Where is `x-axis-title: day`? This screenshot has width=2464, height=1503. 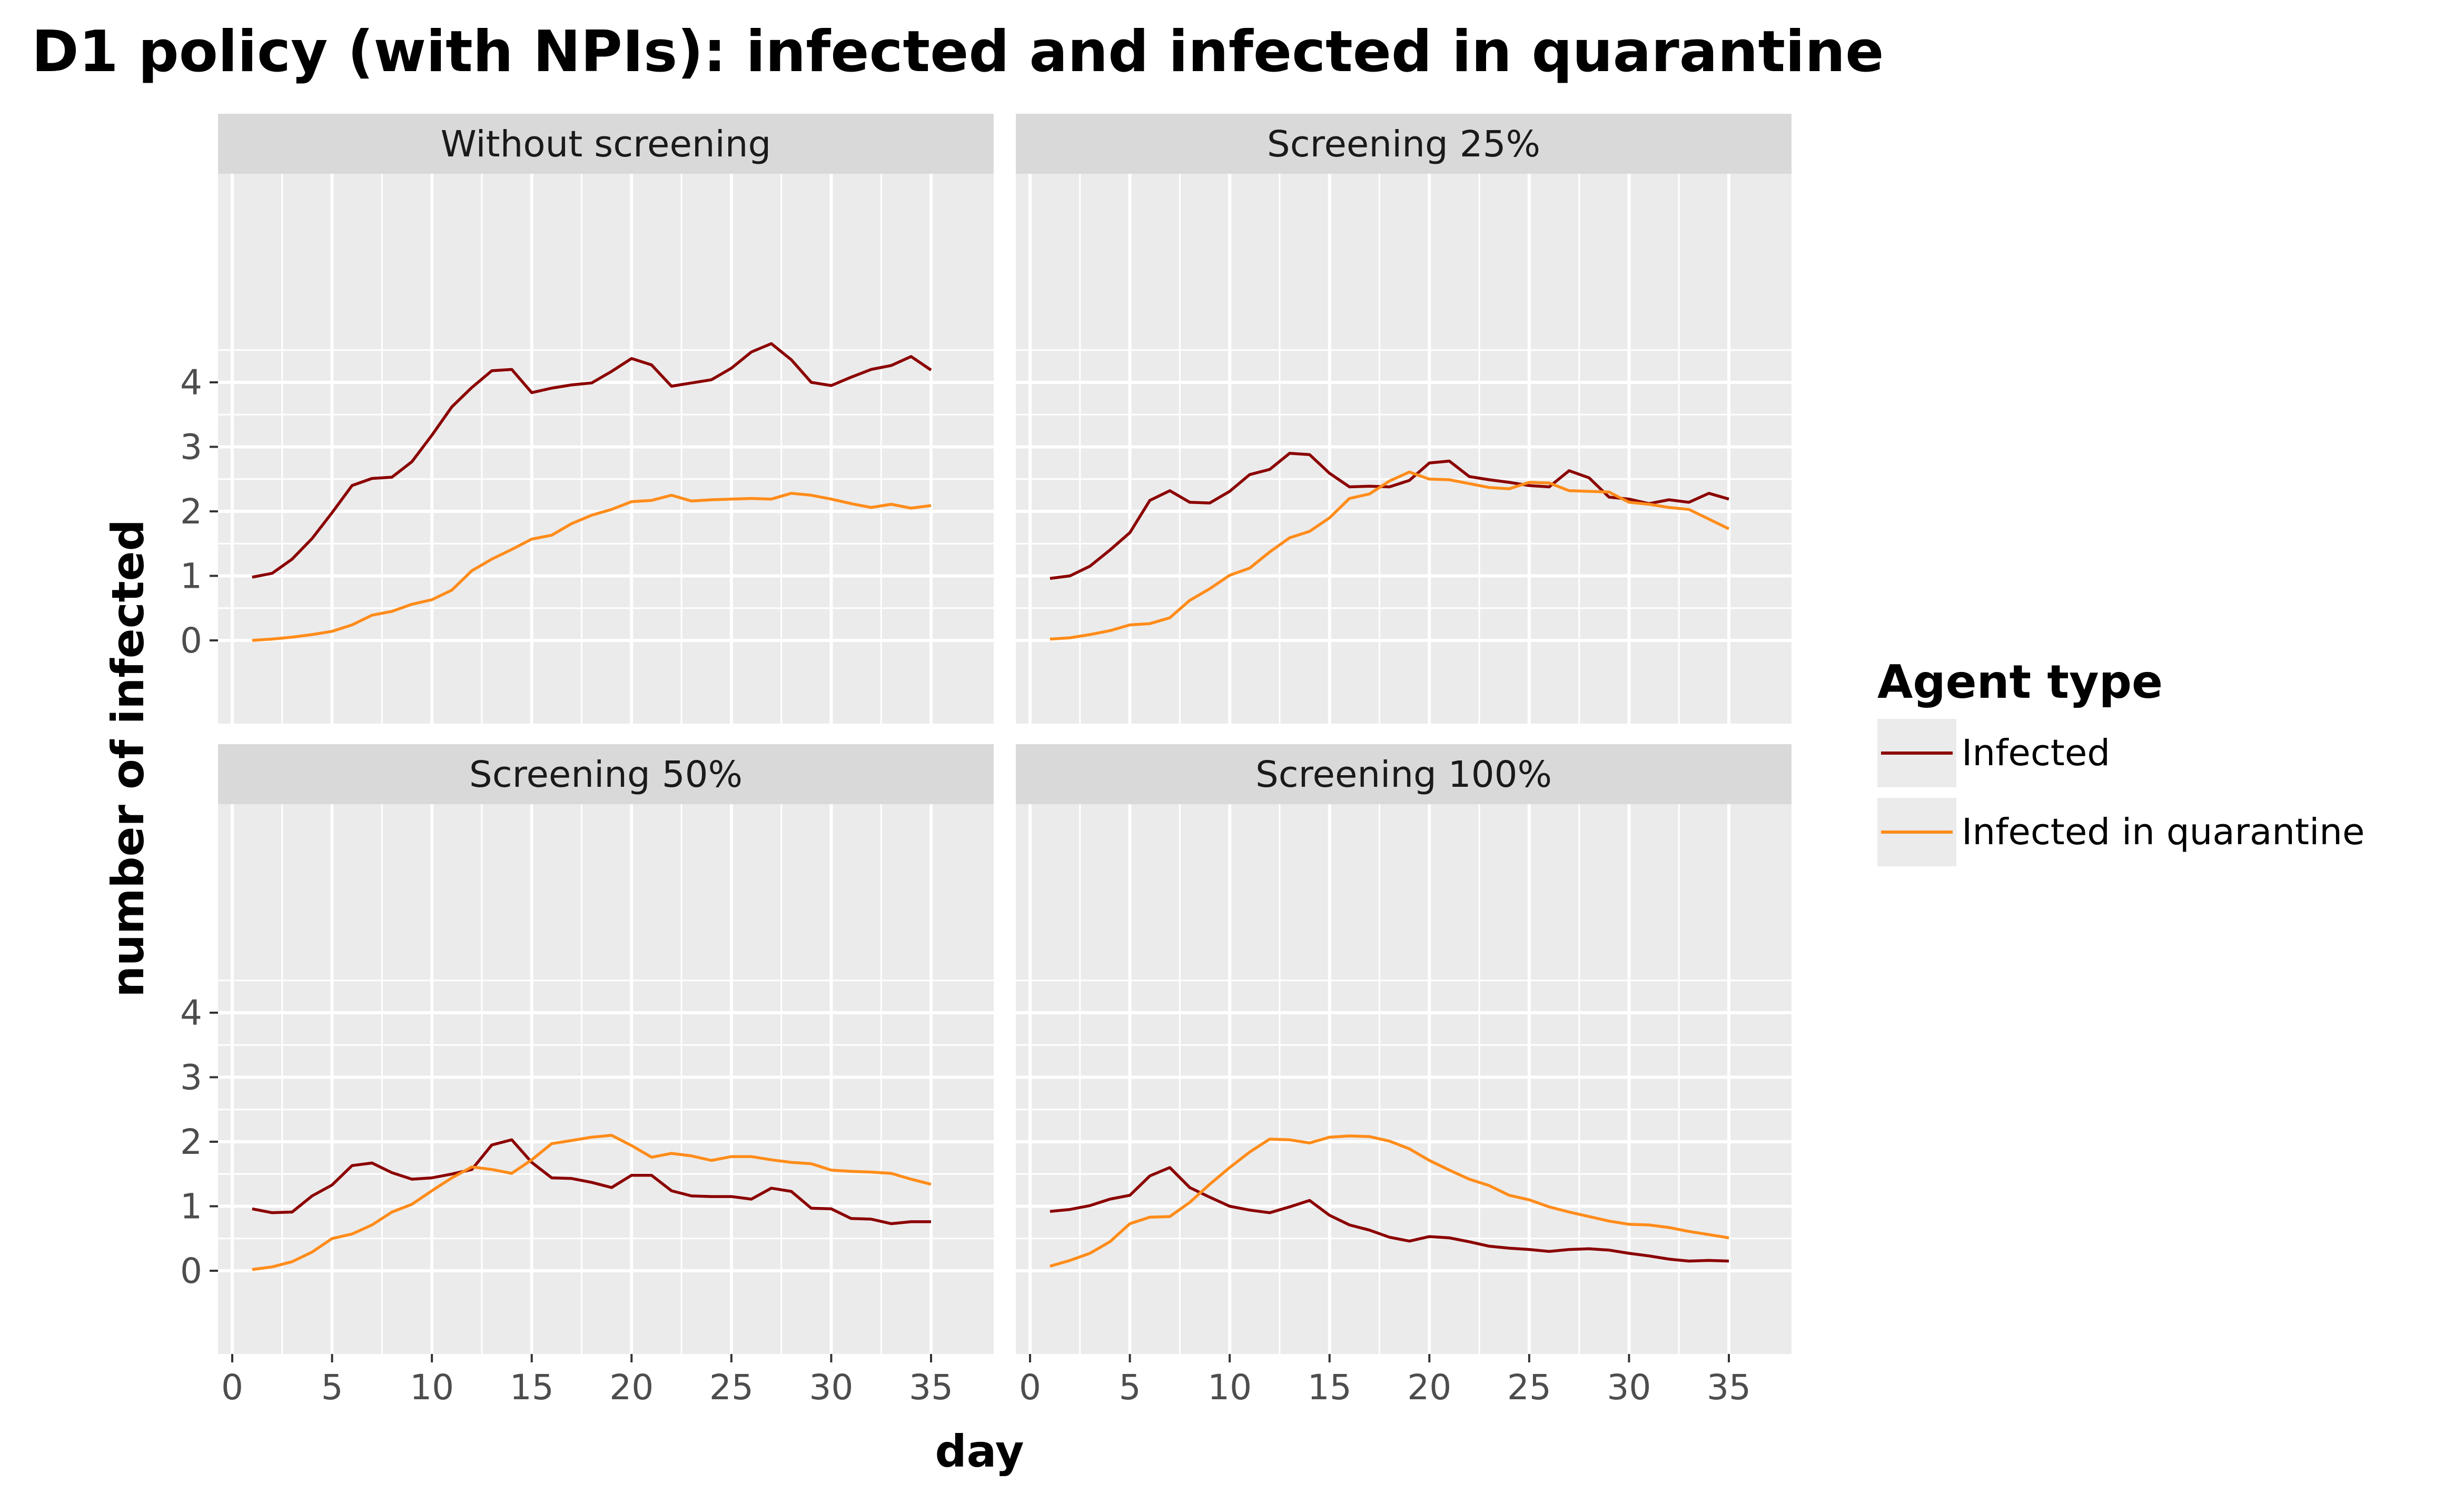 x-axis-title: day is located at coordinates (980, 1451).